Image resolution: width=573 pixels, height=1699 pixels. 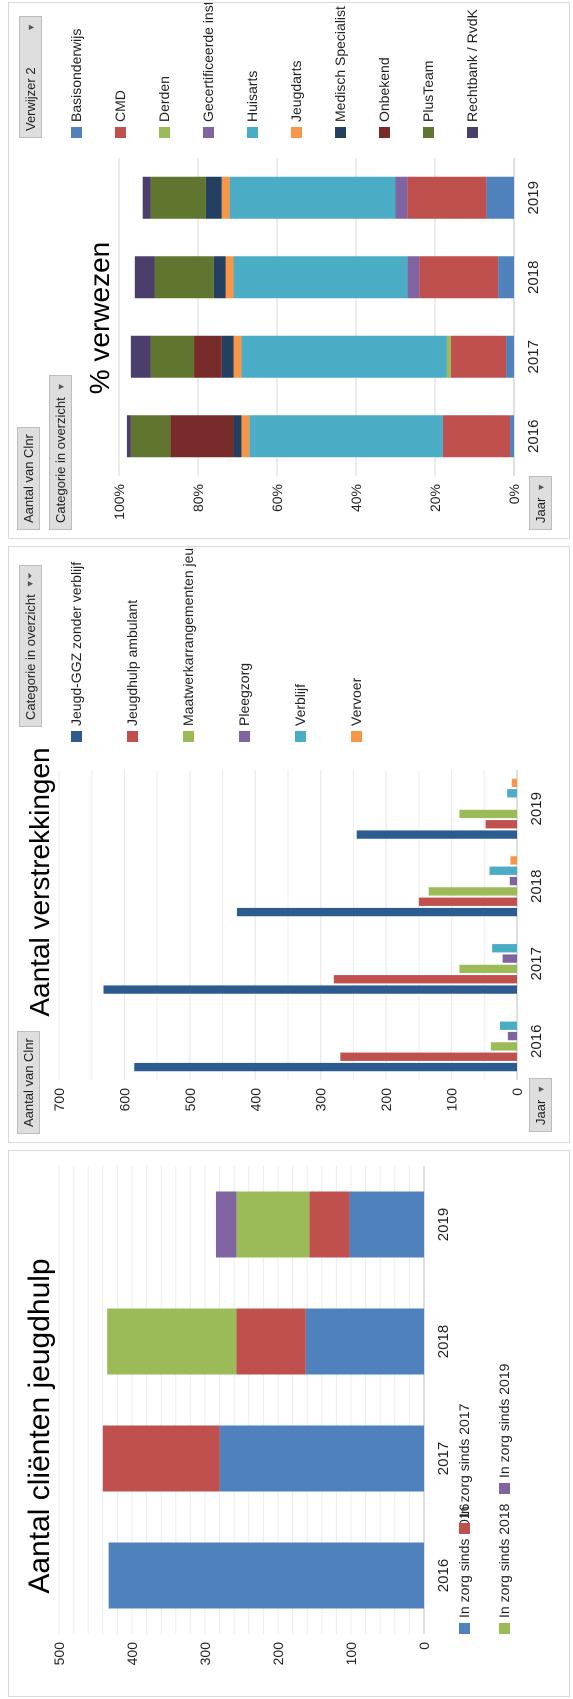 I want to click on y-tick-label: 40%, so click(x=356, y=498).